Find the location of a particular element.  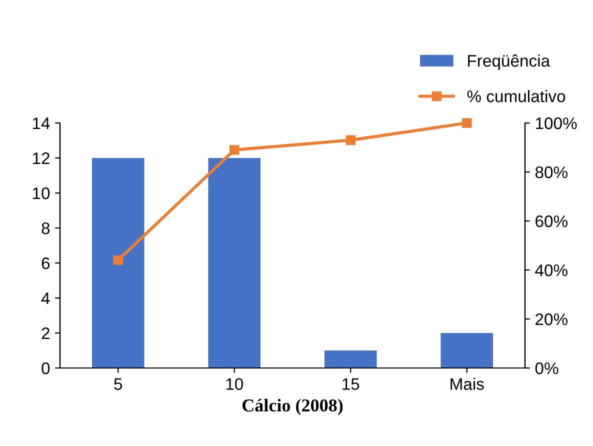

y2-tick-label: 20% is located at coordinates (552, 319).